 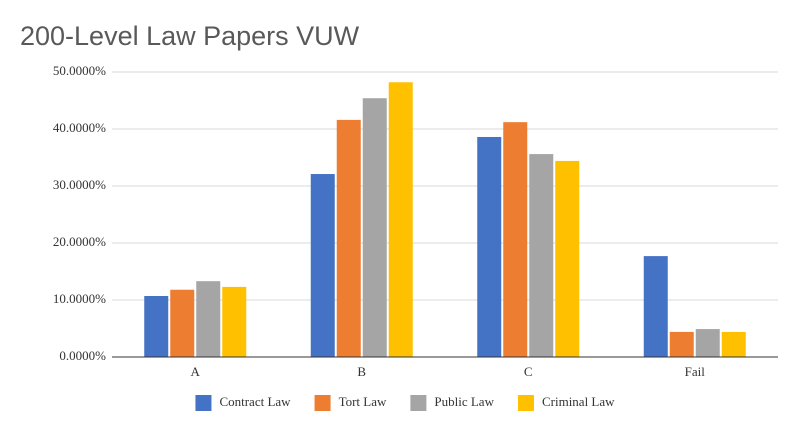 I want to click on legend-label: Tort Law, so click(x=363, y=401).